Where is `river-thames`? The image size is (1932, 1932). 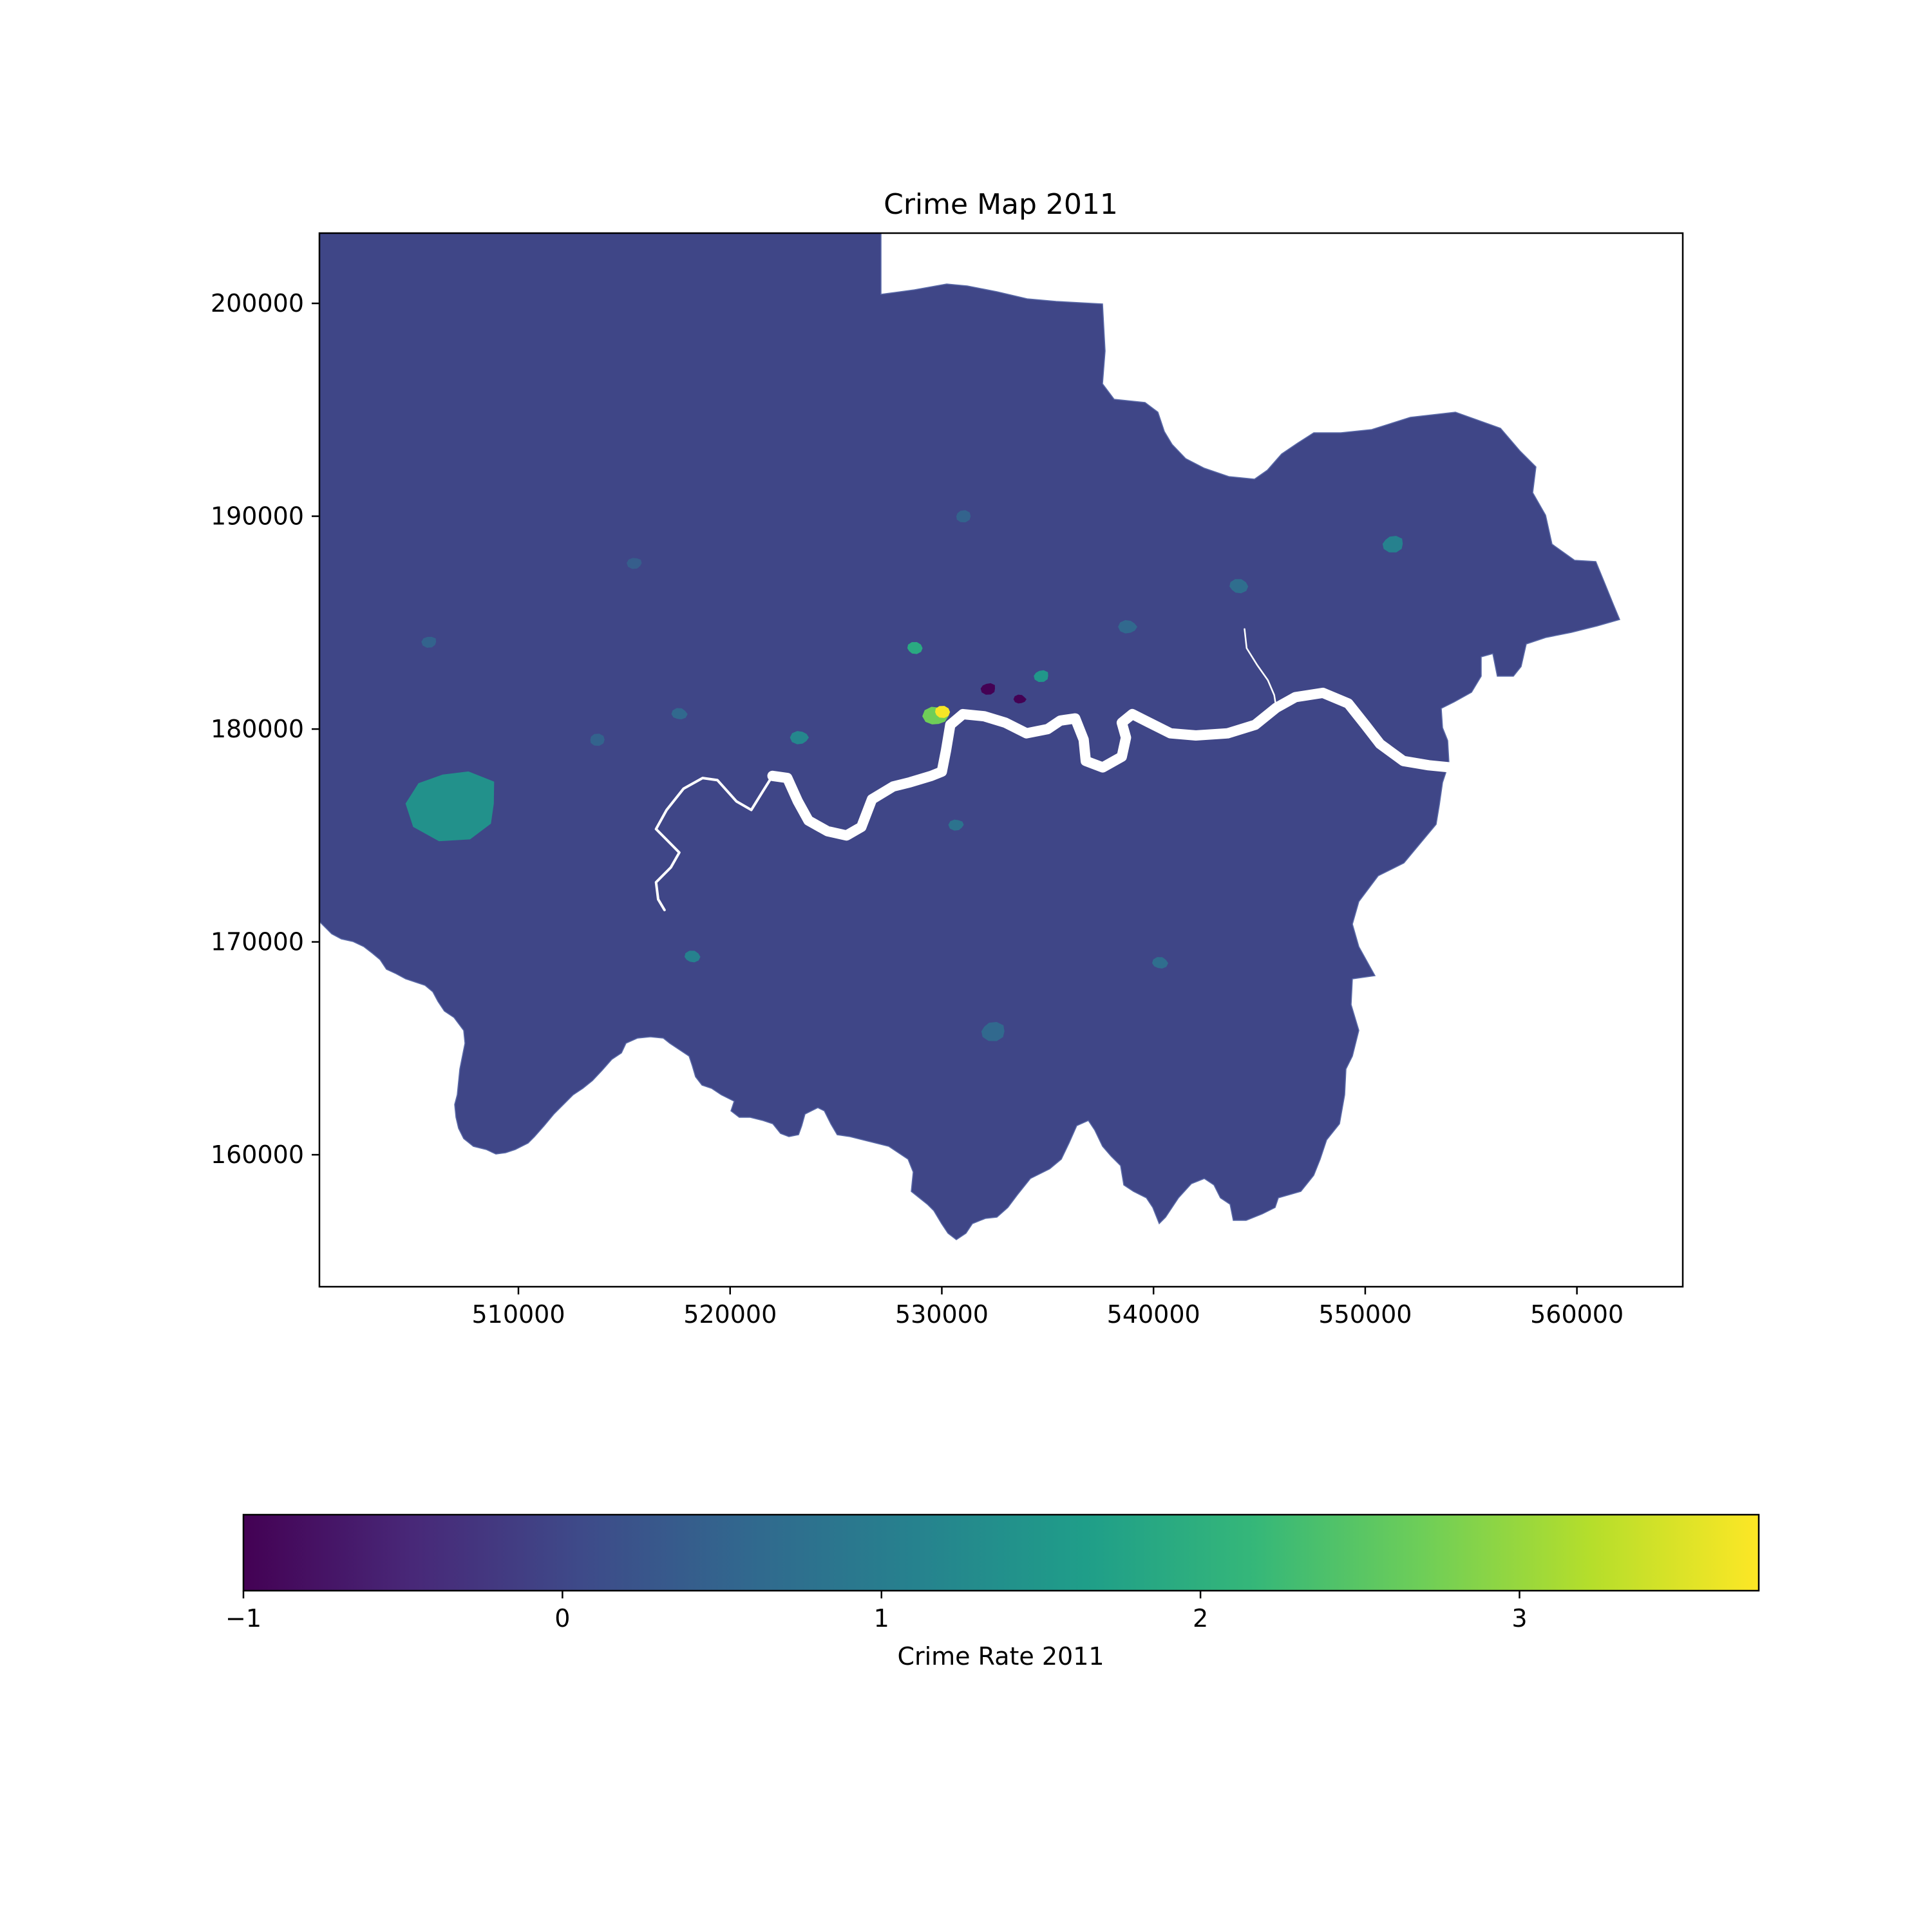
river-thames is located at coordinates (1111, 764).